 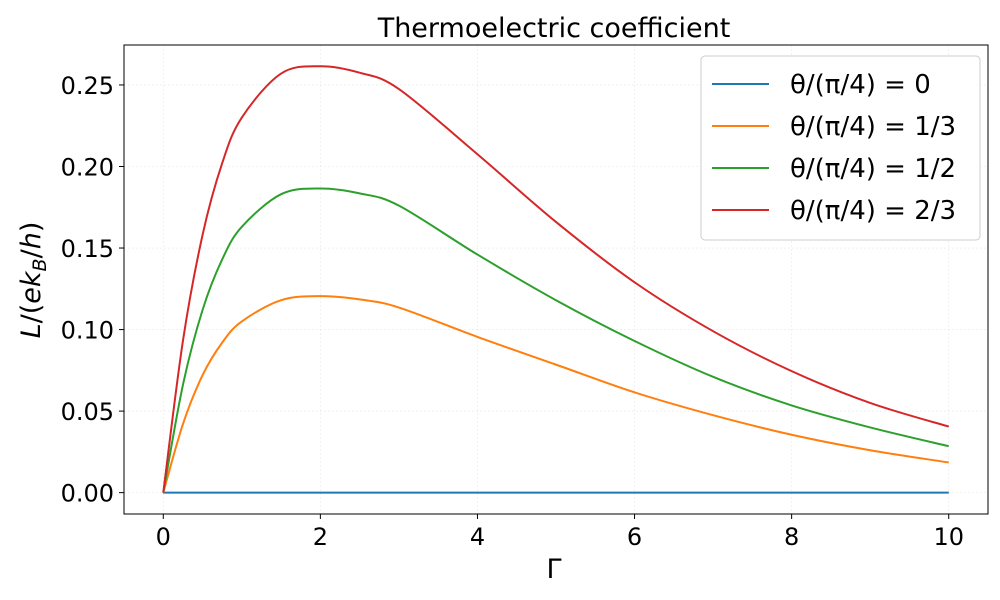 What do you see at coordinates (791, 537) in the screenshot?
I see `x-tick-label: 8` at bounding box center [791, 537].